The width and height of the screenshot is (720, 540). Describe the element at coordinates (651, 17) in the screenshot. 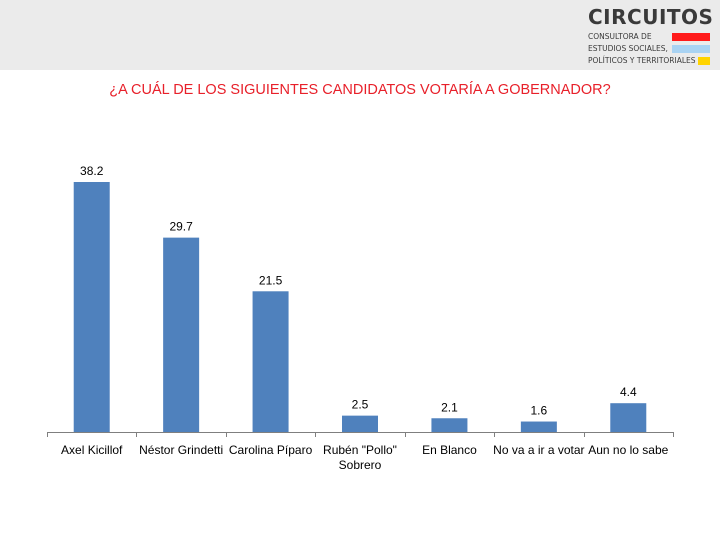

I see `logo-title: CIRCUITOS` at that location.